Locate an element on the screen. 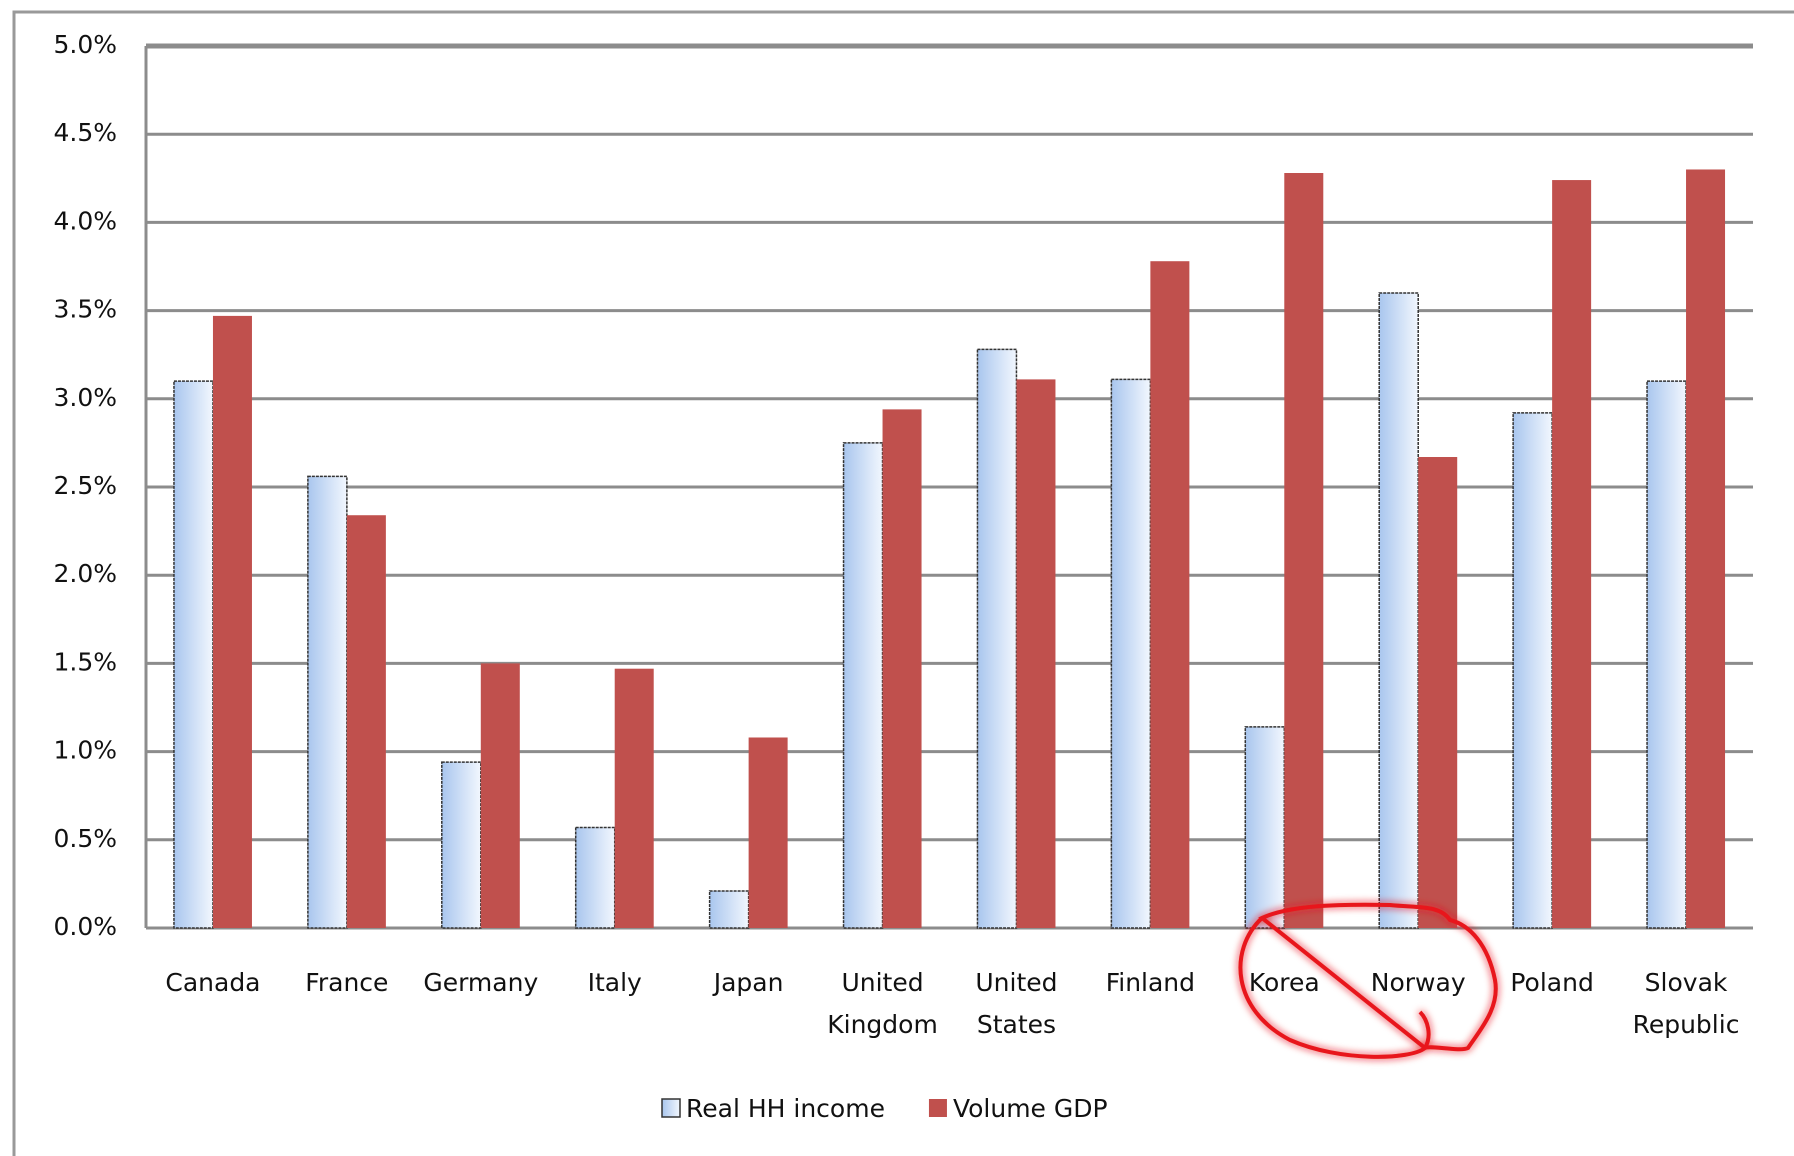 This screenshot has width=1794, height=1156. y-tick-label: 0.0% is located at coordinates (85, 926).